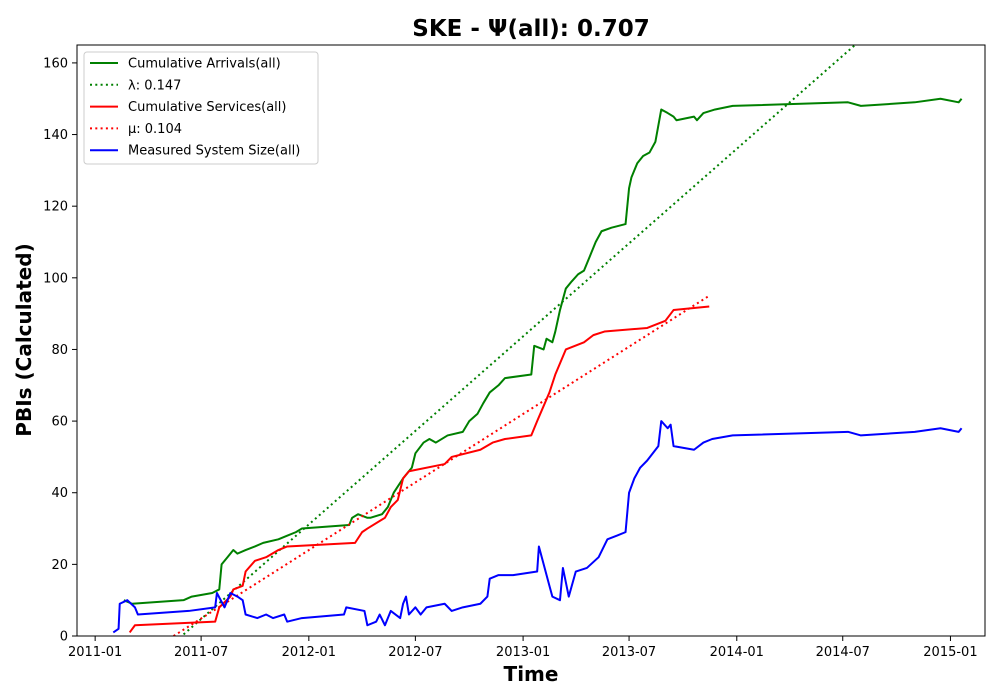  I want to click on legend-label-0: Cumulative Arrivals(all), so click(204, 64).